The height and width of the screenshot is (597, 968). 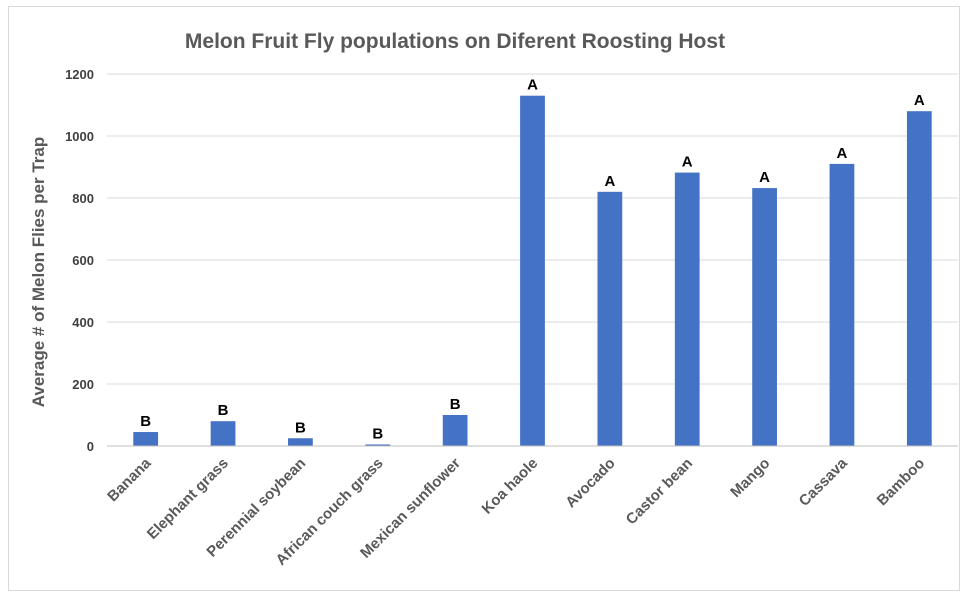 I want to click on x-tick-label: Banana, so click(x=129, y=479).